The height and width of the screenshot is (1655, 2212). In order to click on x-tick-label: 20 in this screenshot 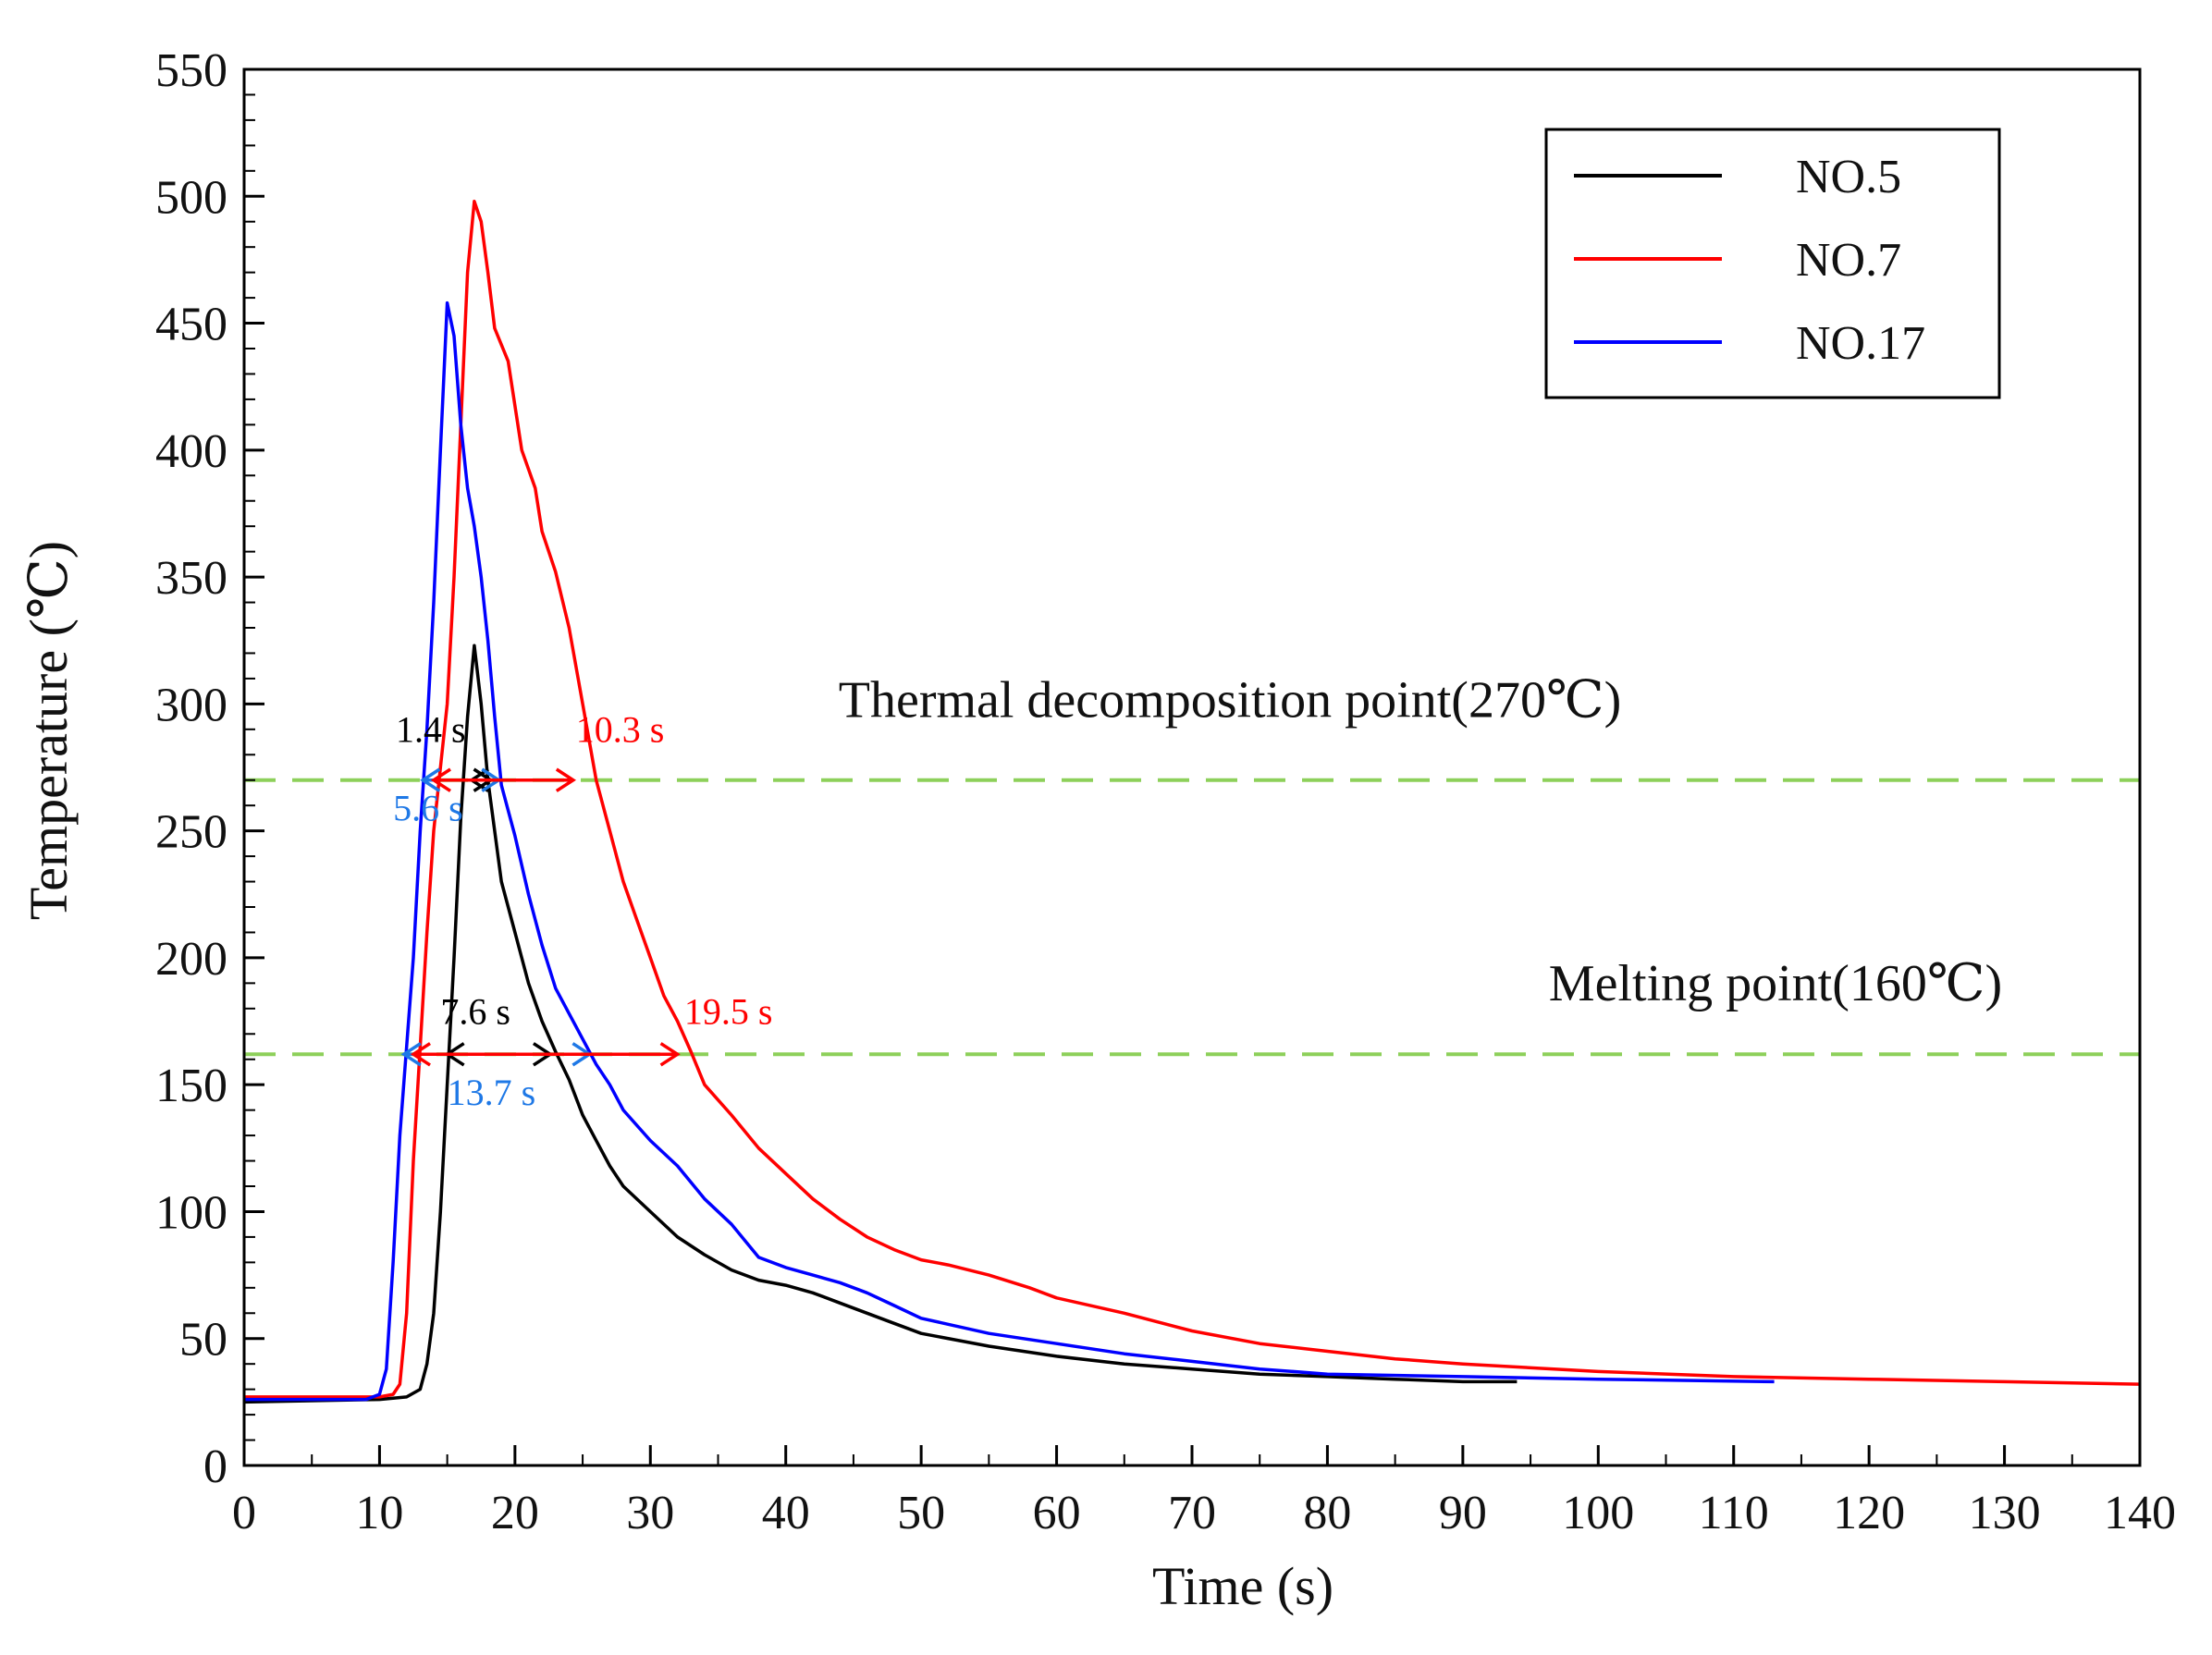, I will do `click(515, 1513)`.